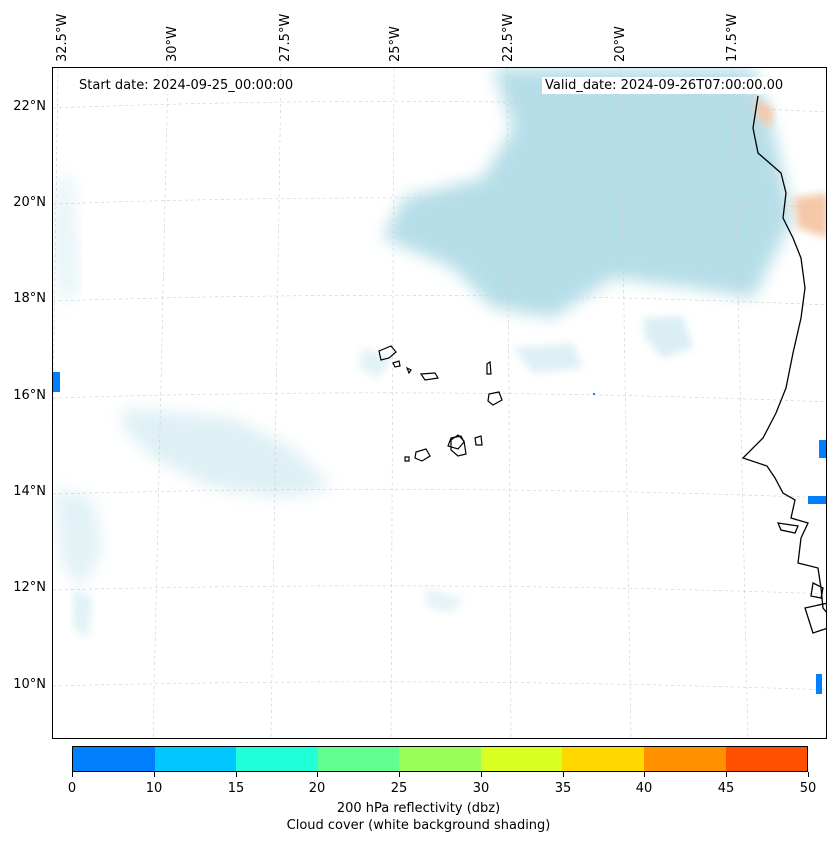  I want to click on longitude-label: 25°W, so click(395, 44).